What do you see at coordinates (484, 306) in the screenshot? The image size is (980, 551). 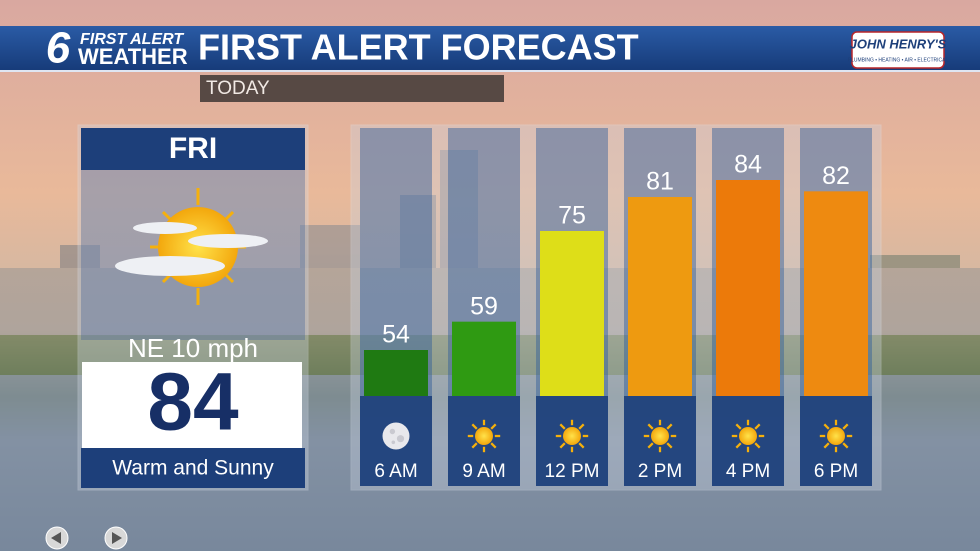 I see `value-label: 59` at bounding box center [484, 306].